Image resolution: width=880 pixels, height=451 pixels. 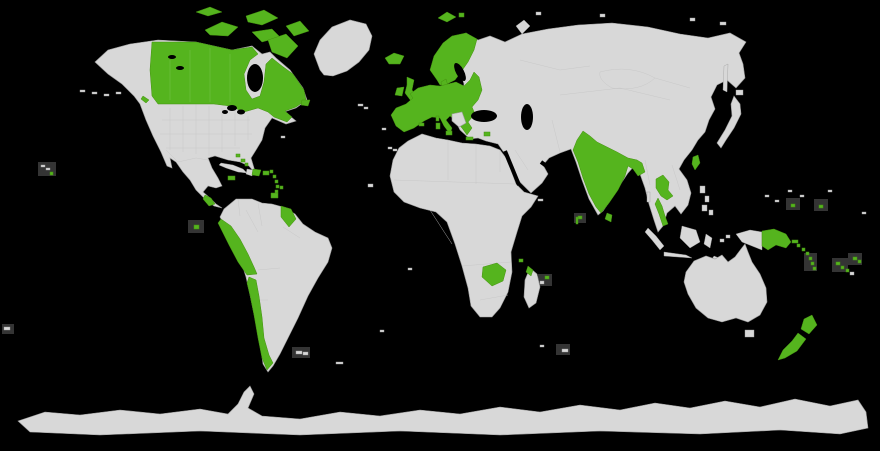 I want to click on region-sulawesi, so click(x=708, y=241).